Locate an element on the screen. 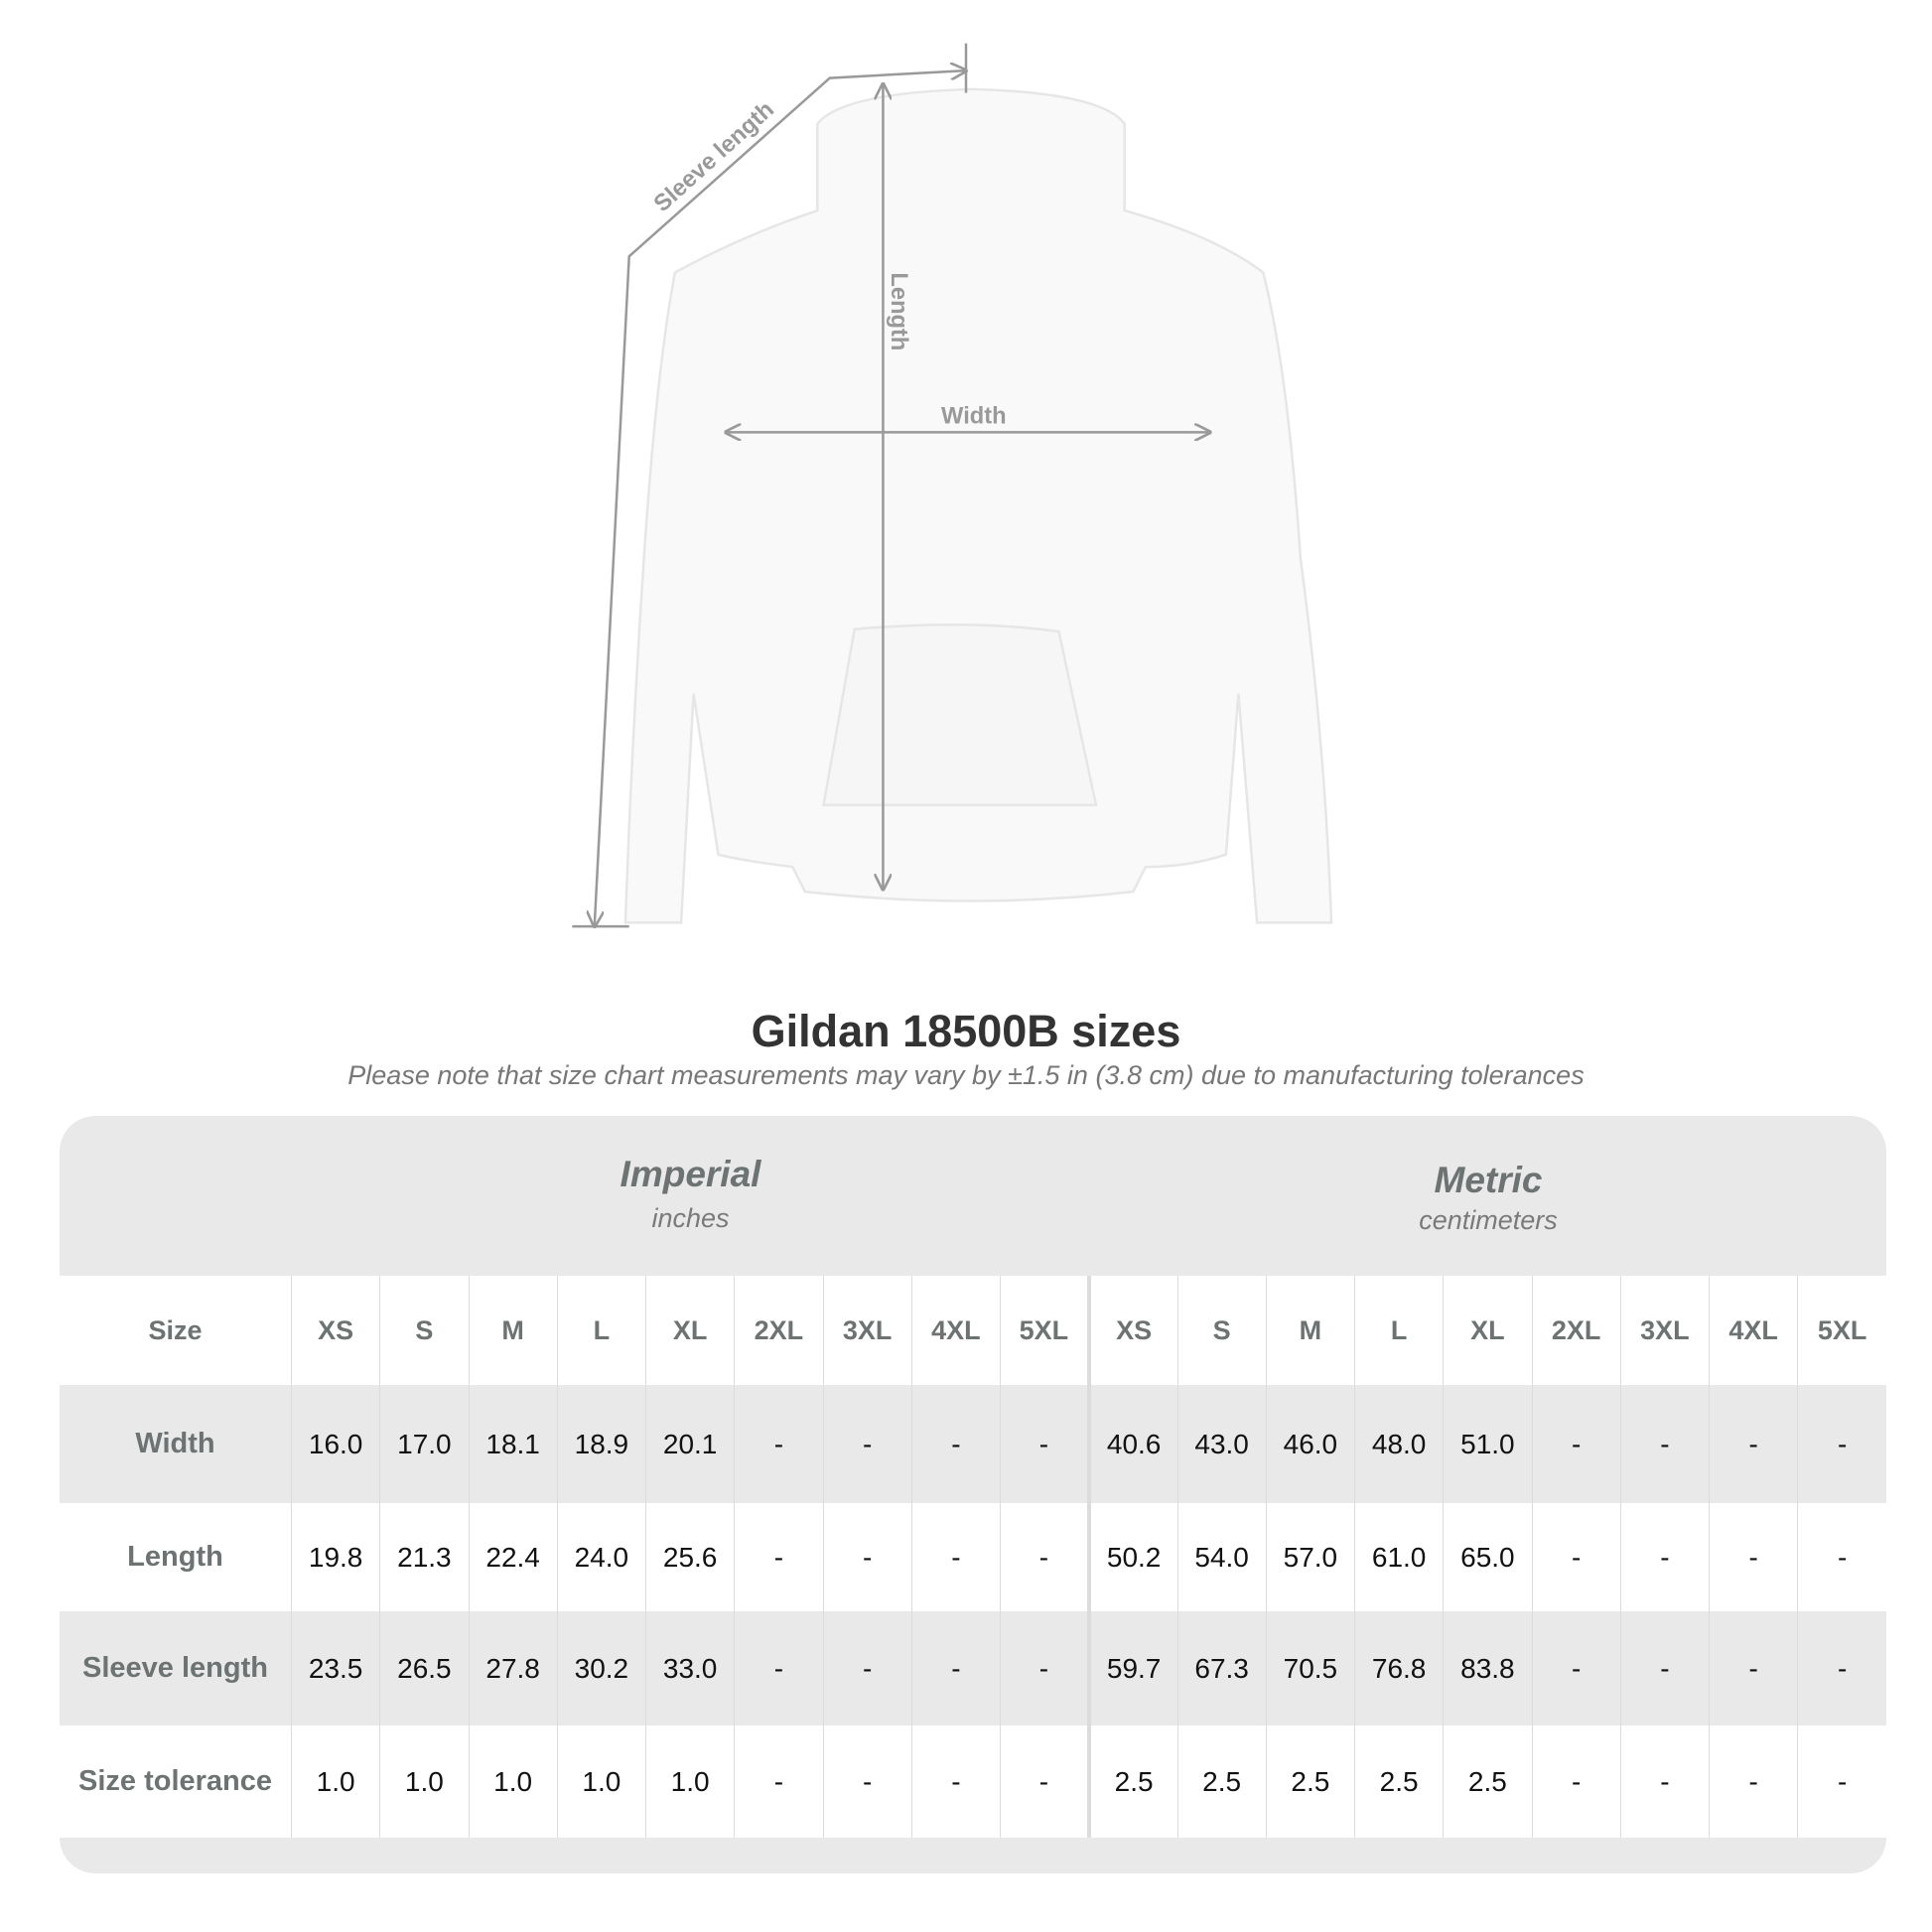  imperial-cell: 22.4 is located at coordinates (513, 1557).